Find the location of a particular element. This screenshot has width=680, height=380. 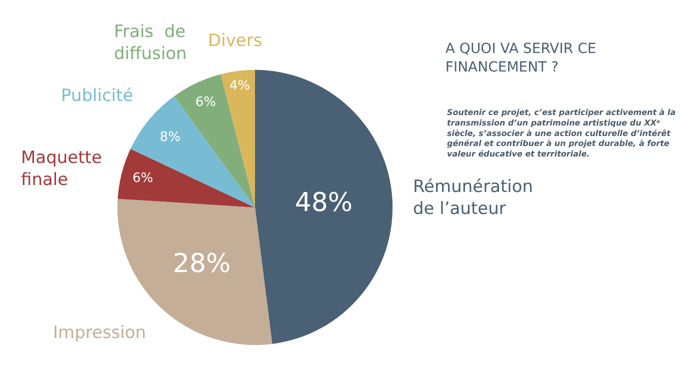

slice-label: Impression is located at coordinates (99, 333).